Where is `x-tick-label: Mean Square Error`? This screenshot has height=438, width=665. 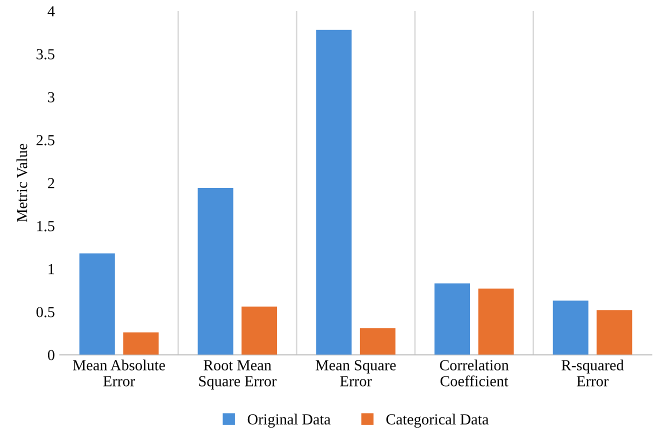
x-tick-label: Mean Square Error is located at coordinates (356, 373).